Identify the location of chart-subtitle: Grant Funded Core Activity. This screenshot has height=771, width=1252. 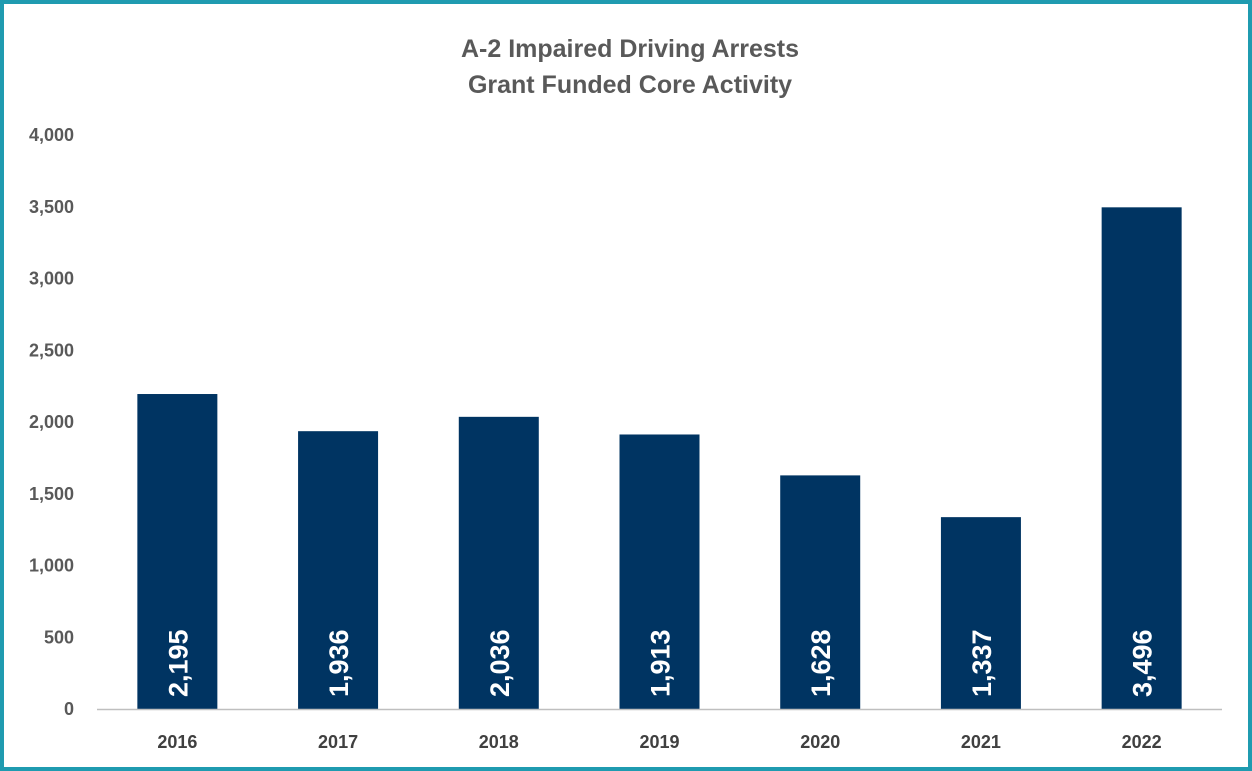
(630, 85).